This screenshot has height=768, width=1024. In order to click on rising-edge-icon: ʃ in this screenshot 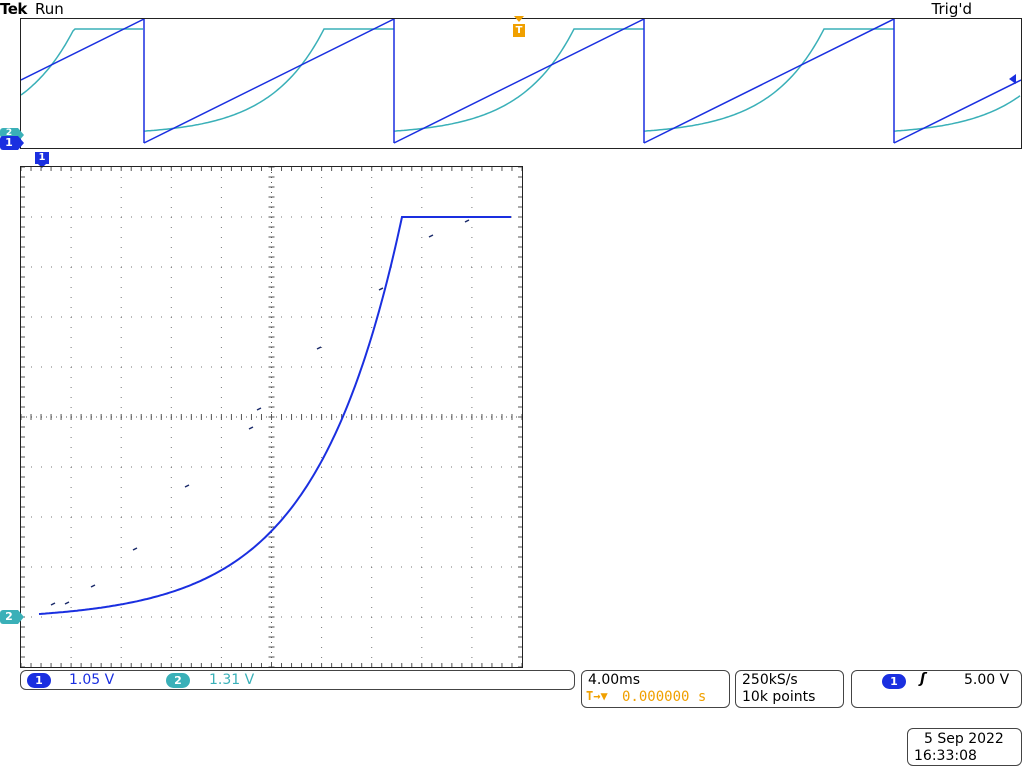, I will do `click(923, 679)`.